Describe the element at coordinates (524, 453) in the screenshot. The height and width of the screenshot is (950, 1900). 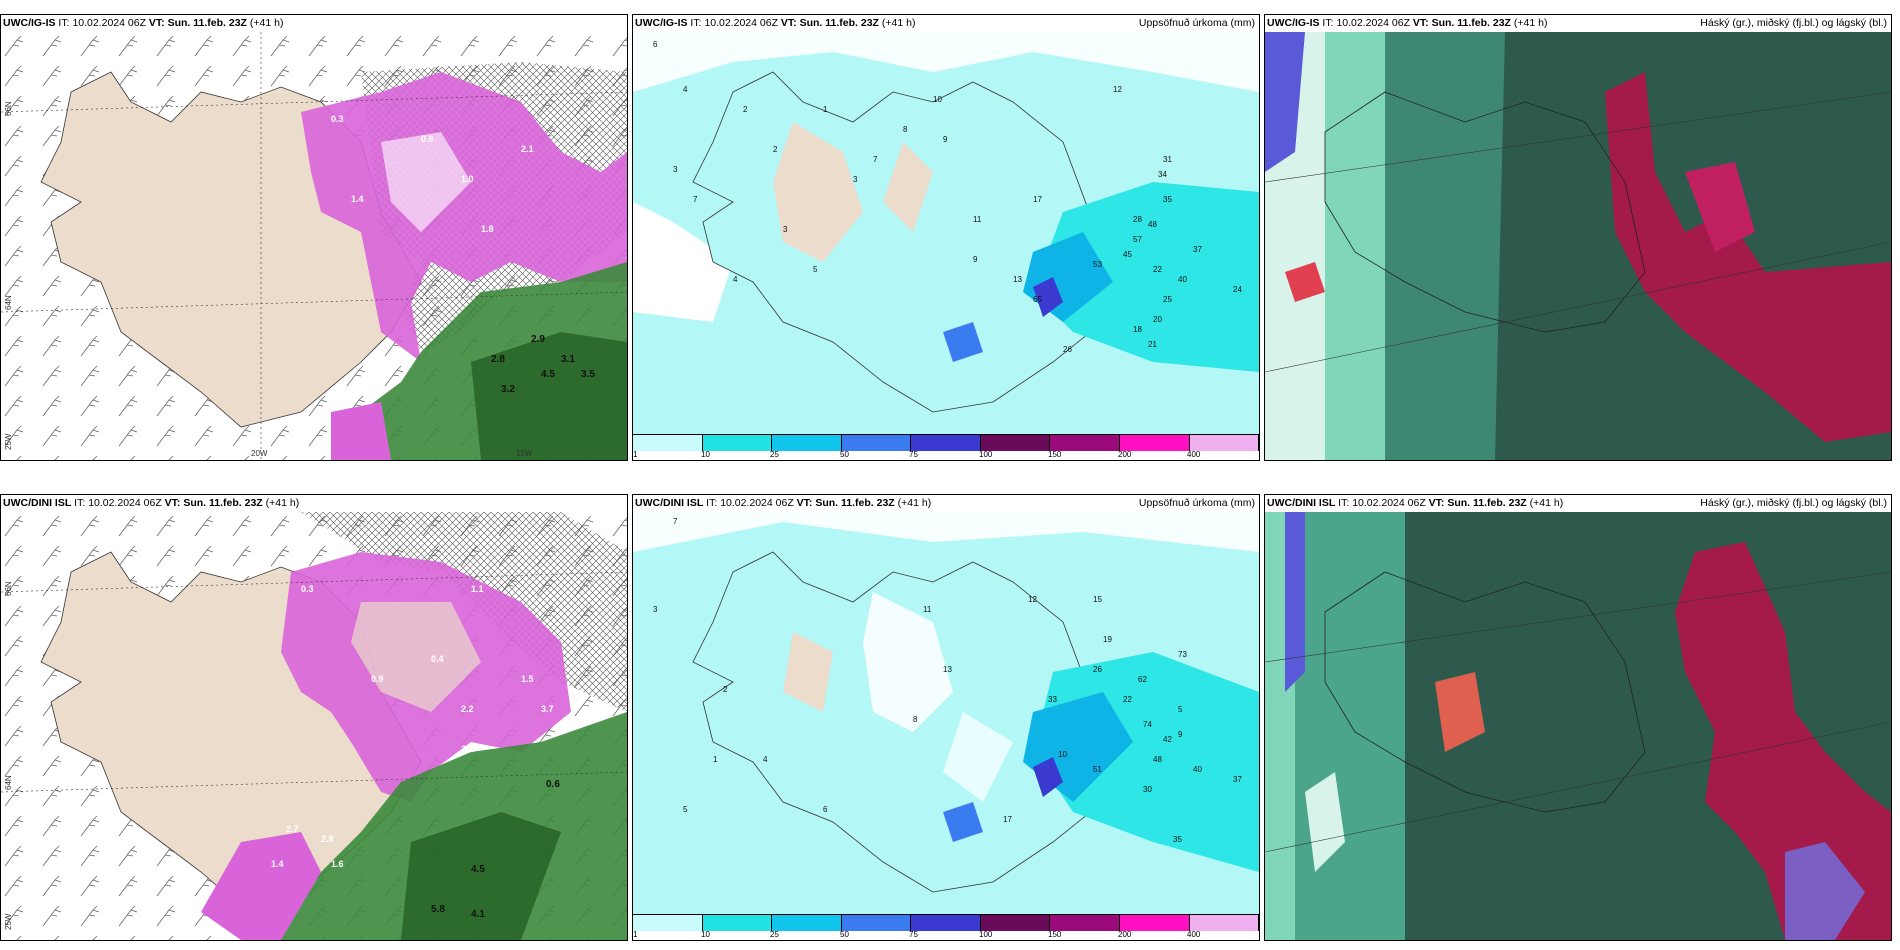
I see `lon-label: 15W` at that location.